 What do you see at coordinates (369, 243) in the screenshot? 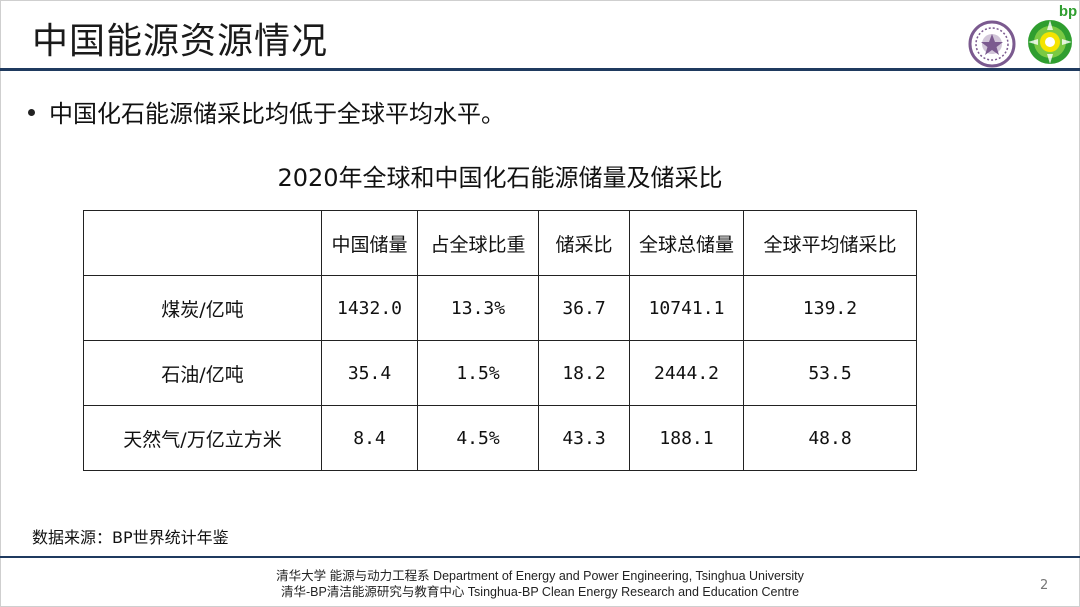
I see `header-cell: 中国储量` at bounding box center [369, 243].